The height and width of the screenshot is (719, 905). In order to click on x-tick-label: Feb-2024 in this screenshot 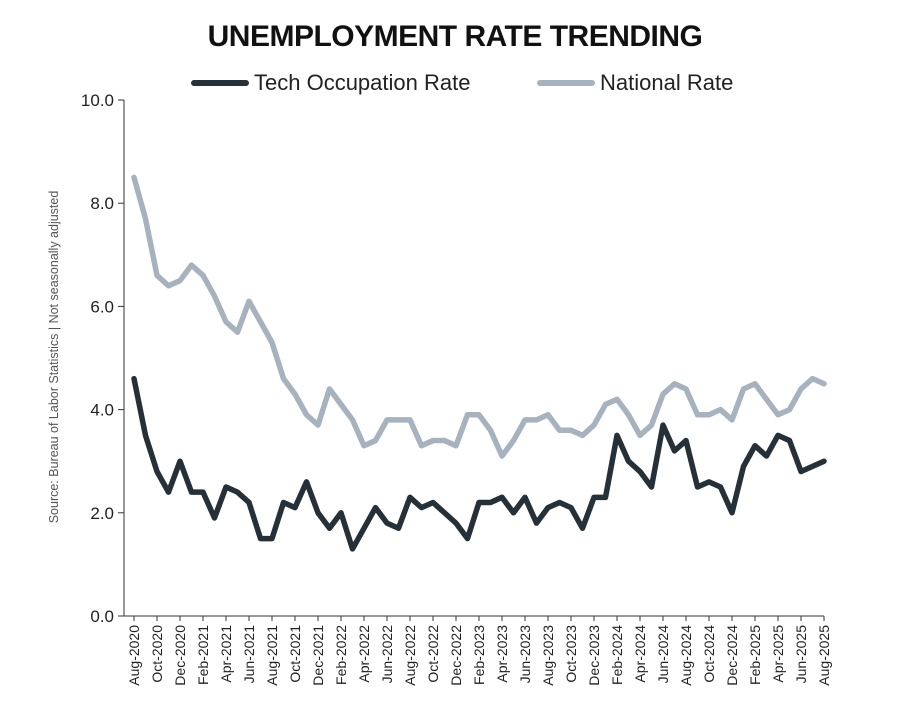, I will do `click(617, 655)`.